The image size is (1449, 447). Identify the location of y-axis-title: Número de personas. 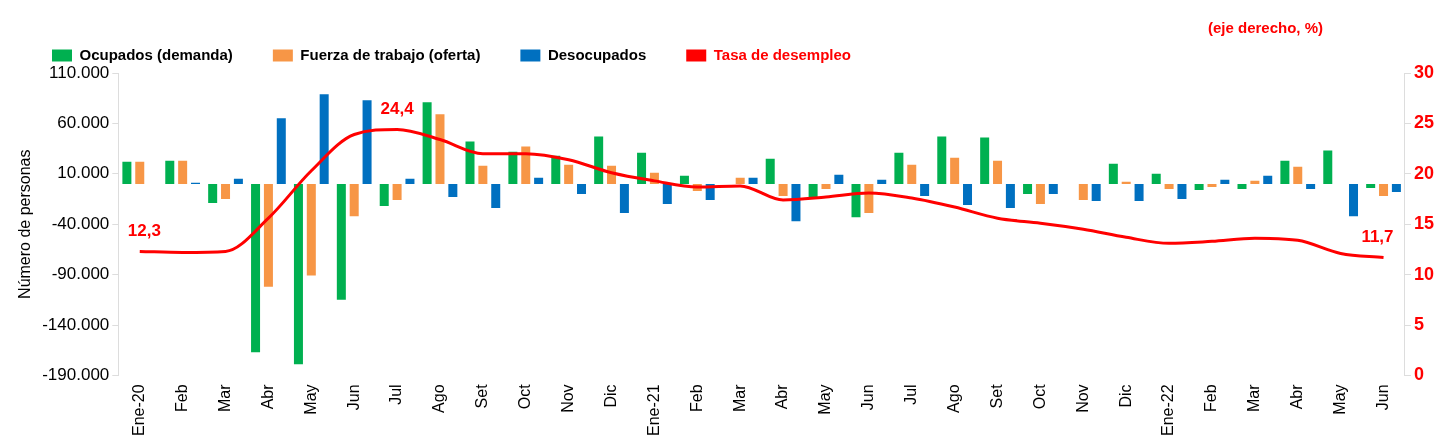
(25, 224).